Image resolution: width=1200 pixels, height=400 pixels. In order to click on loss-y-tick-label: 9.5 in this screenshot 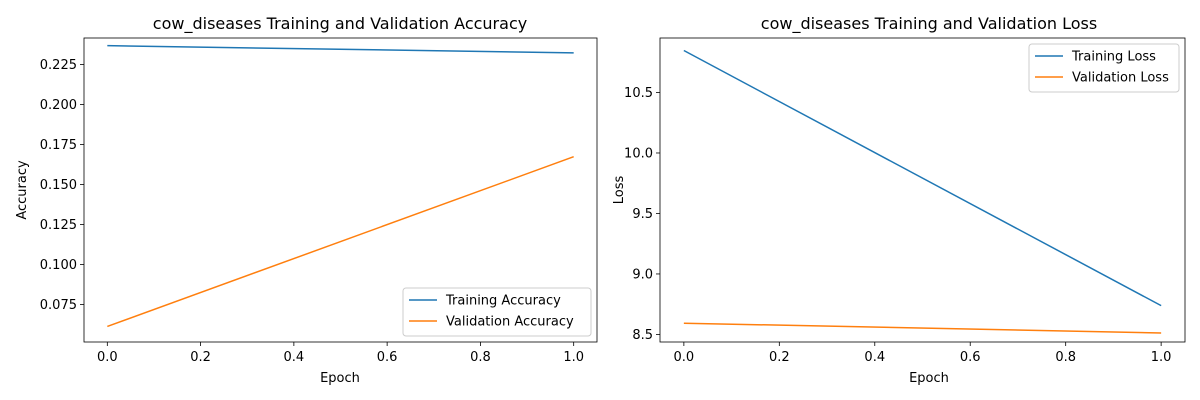, I will do `click(642, 214)`.